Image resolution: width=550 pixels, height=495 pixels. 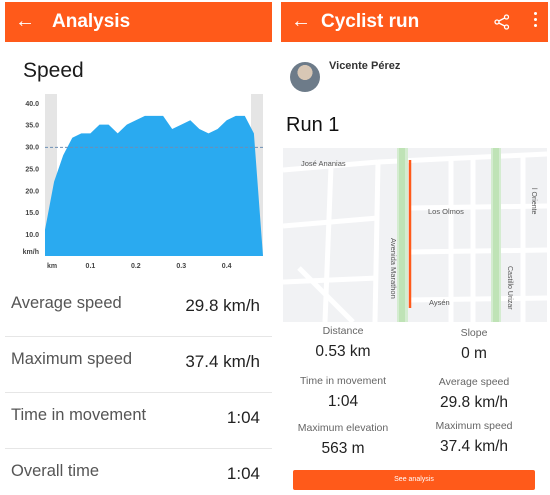 What do you see at coordinates (32, 213) in the screenshot?
I see `y-tick-label: 15.0` at bounding box center [32, 213].